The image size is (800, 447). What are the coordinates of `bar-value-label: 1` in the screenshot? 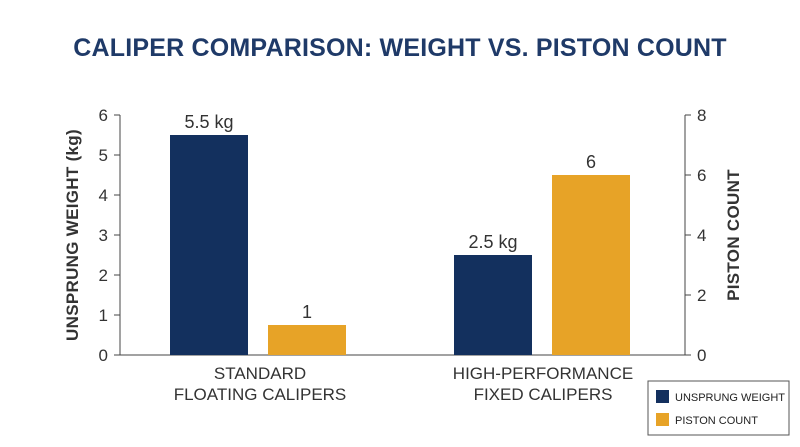 It's located at (307, 312).